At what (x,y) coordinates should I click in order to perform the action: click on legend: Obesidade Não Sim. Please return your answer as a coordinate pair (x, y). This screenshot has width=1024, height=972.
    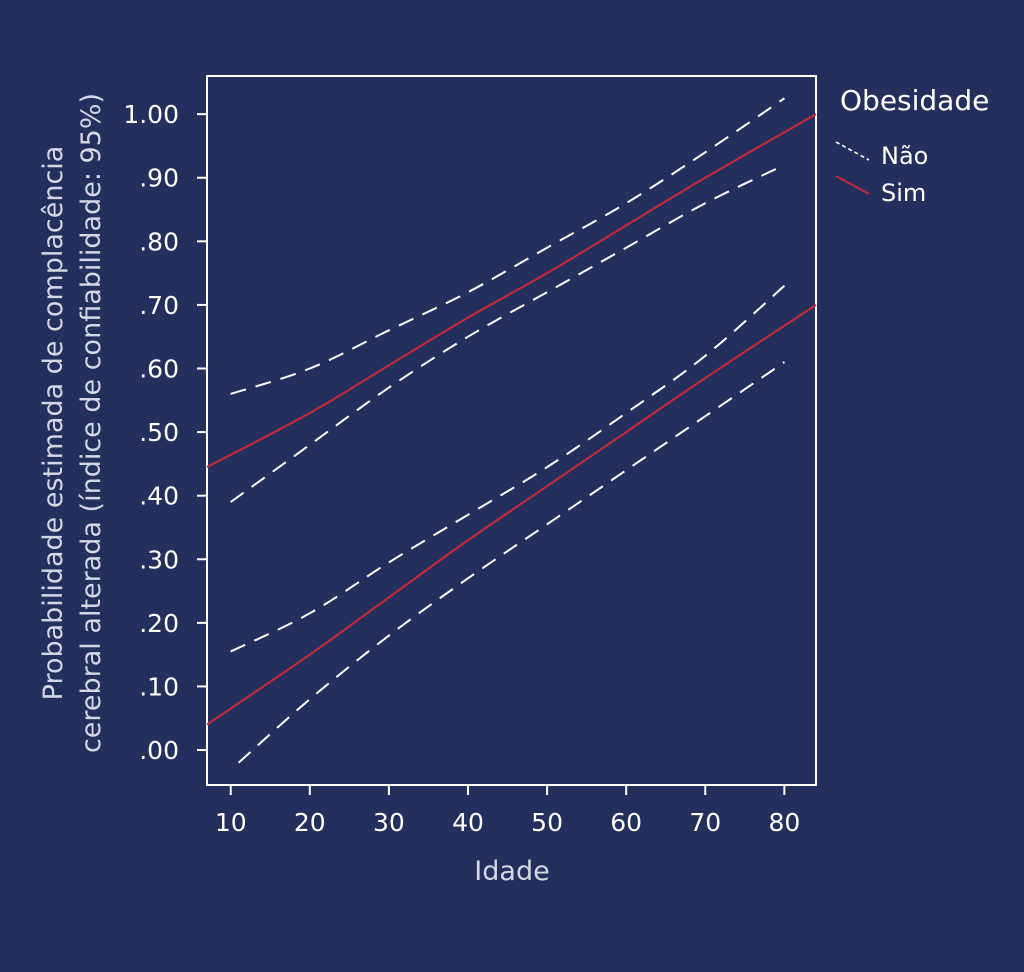
    Looking at the image, I should click on (912, 145).